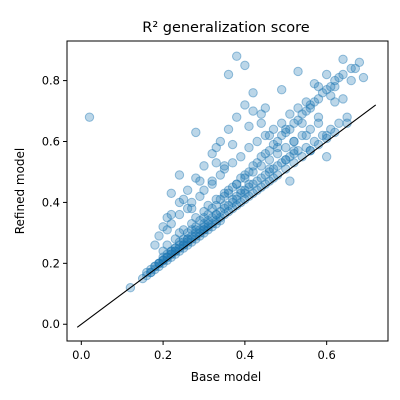 The image size is (400, 400). Describe the element at coordinates (81, 355) in the screenshot. I see `x-tick-label: 0.0` at that location.